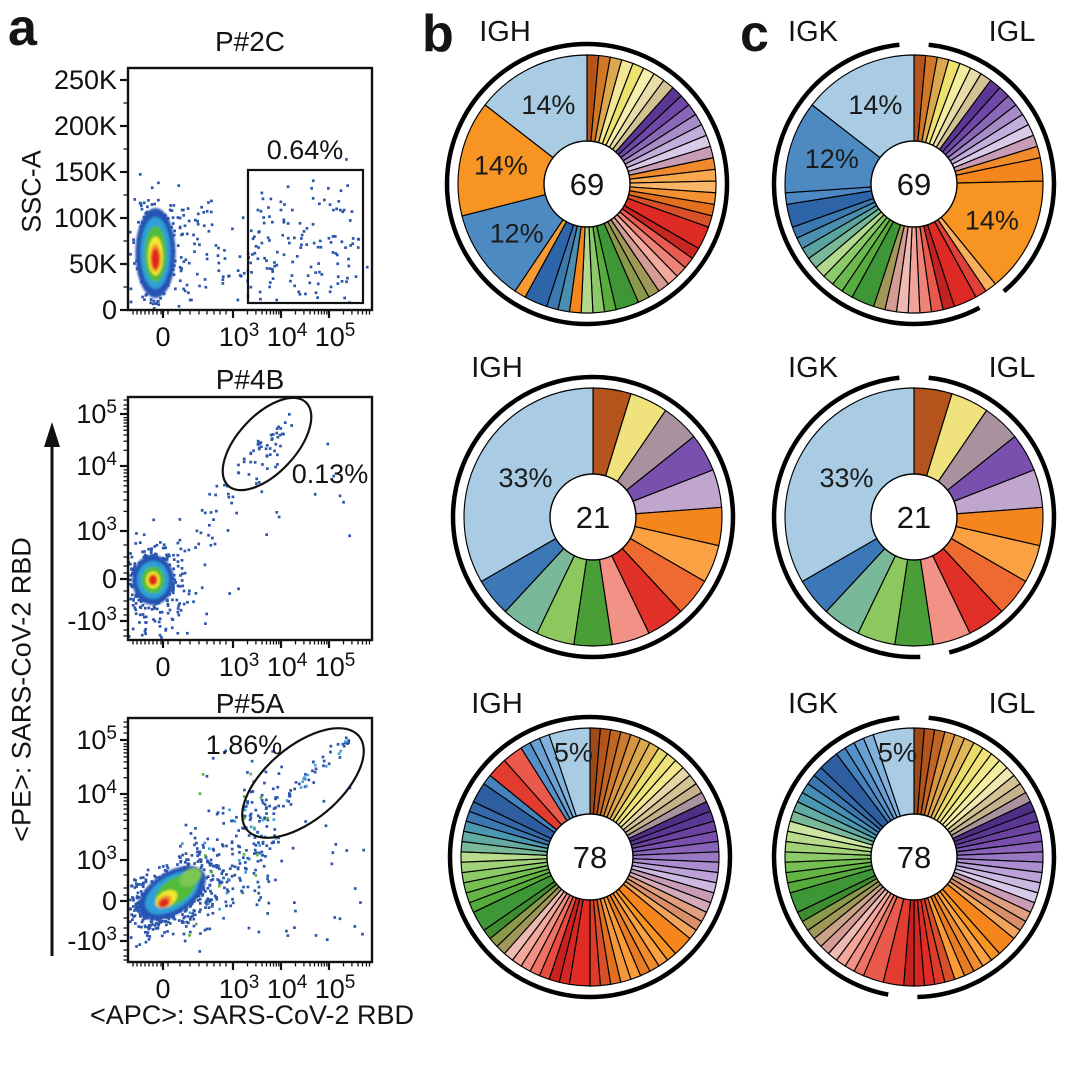 This screenshot has height=1065, width=1080. What do you see at coordinates (813, 704) in the screenshot?
I see `pie-heading-igk-3: IGK` at bounding box center [813, 704].